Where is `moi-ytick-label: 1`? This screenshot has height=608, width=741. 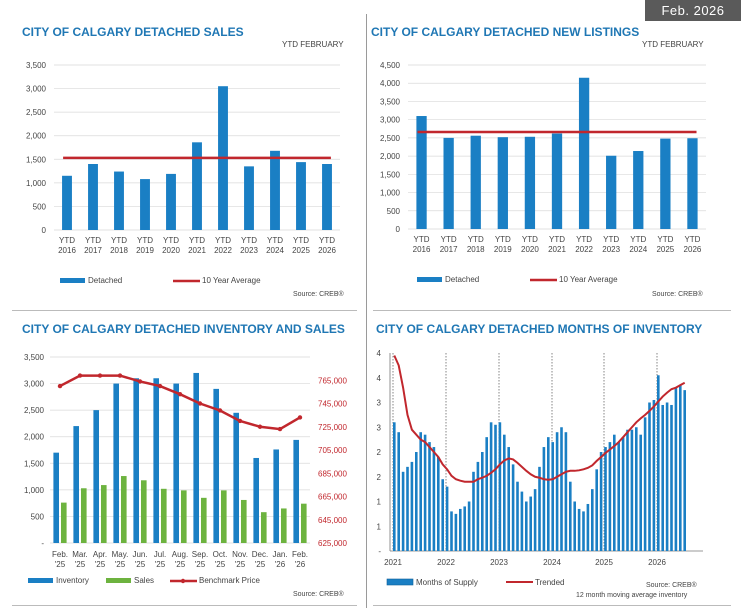
moi-ytick-label: 1 is located at coordinates (379, 526).